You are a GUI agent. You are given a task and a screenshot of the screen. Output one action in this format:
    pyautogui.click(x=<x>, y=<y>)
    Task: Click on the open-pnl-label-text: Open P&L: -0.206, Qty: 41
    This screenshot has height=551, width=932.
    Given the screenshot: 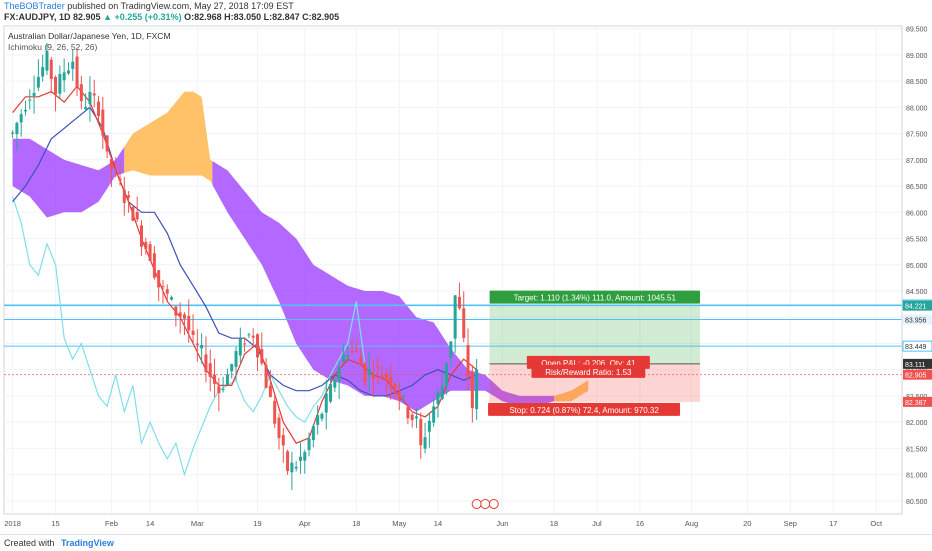 What is the action you would take?
    pyautogui.click(x=588, y=363)
    